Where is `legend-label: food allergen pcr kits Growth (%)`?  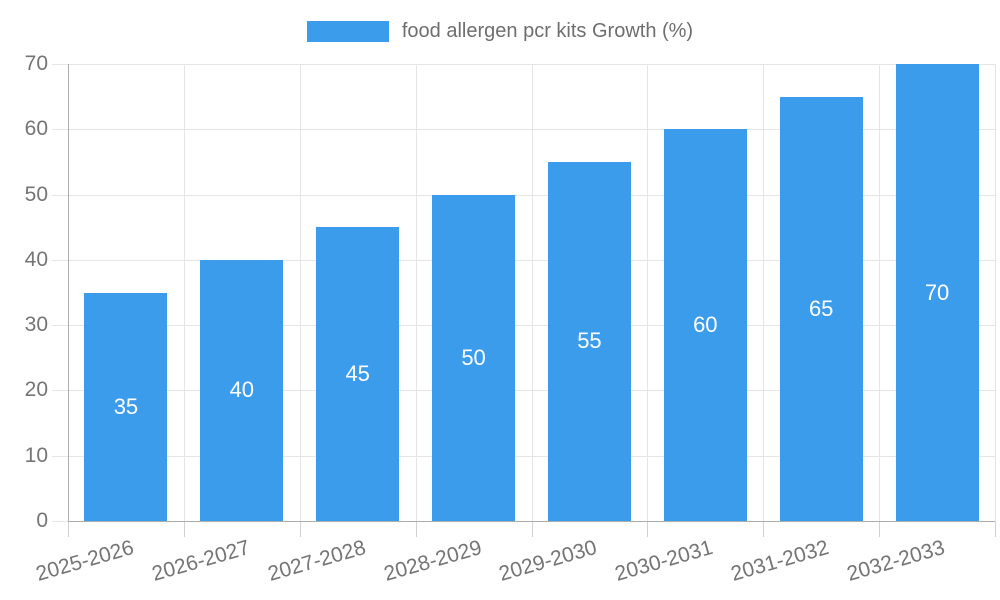
legend-label: food allergen pcr kits Growth (%) is located at coordinates (547, 31).